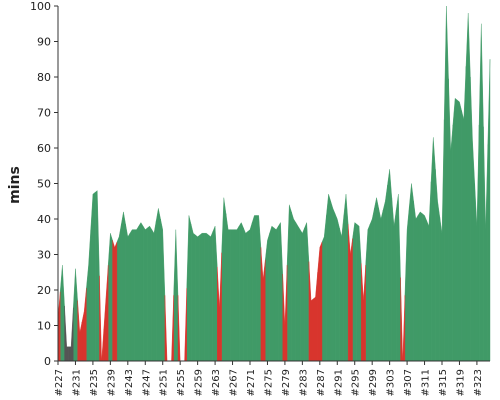  Describe the element at coordinates (111, 382) in the screenshot. I see `x-tick-label: #239` at that location.